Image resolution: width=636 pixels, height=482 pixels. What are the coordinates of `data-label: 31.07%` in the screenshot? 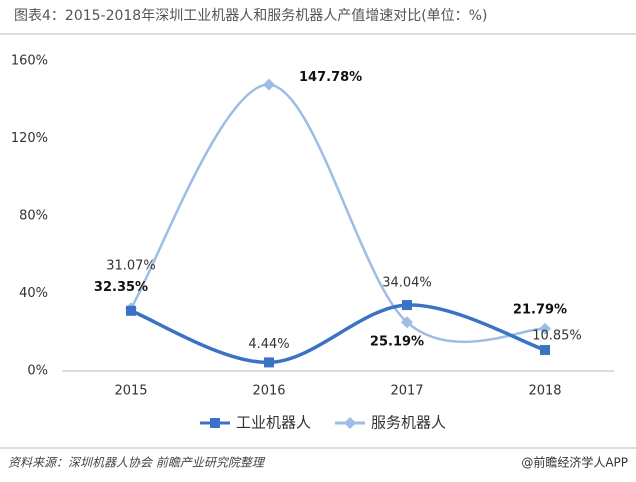 It's located at (131, 265).